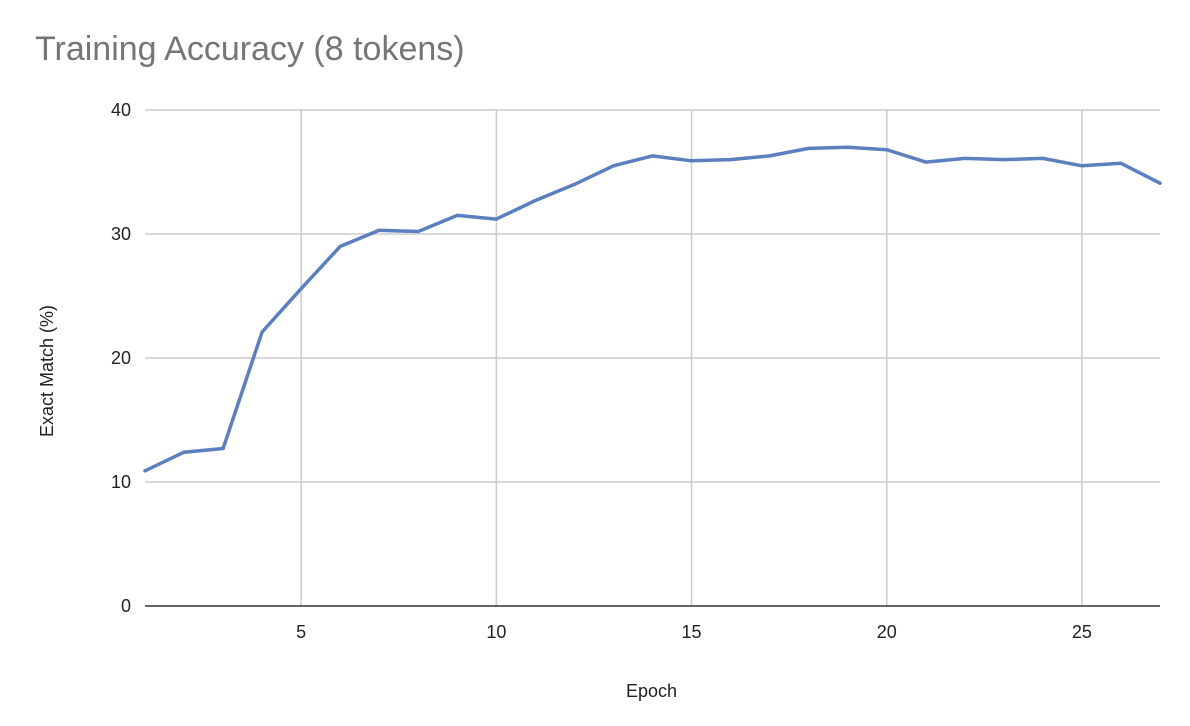  I want to click on x-tick-label: 10, so click(496, 632).